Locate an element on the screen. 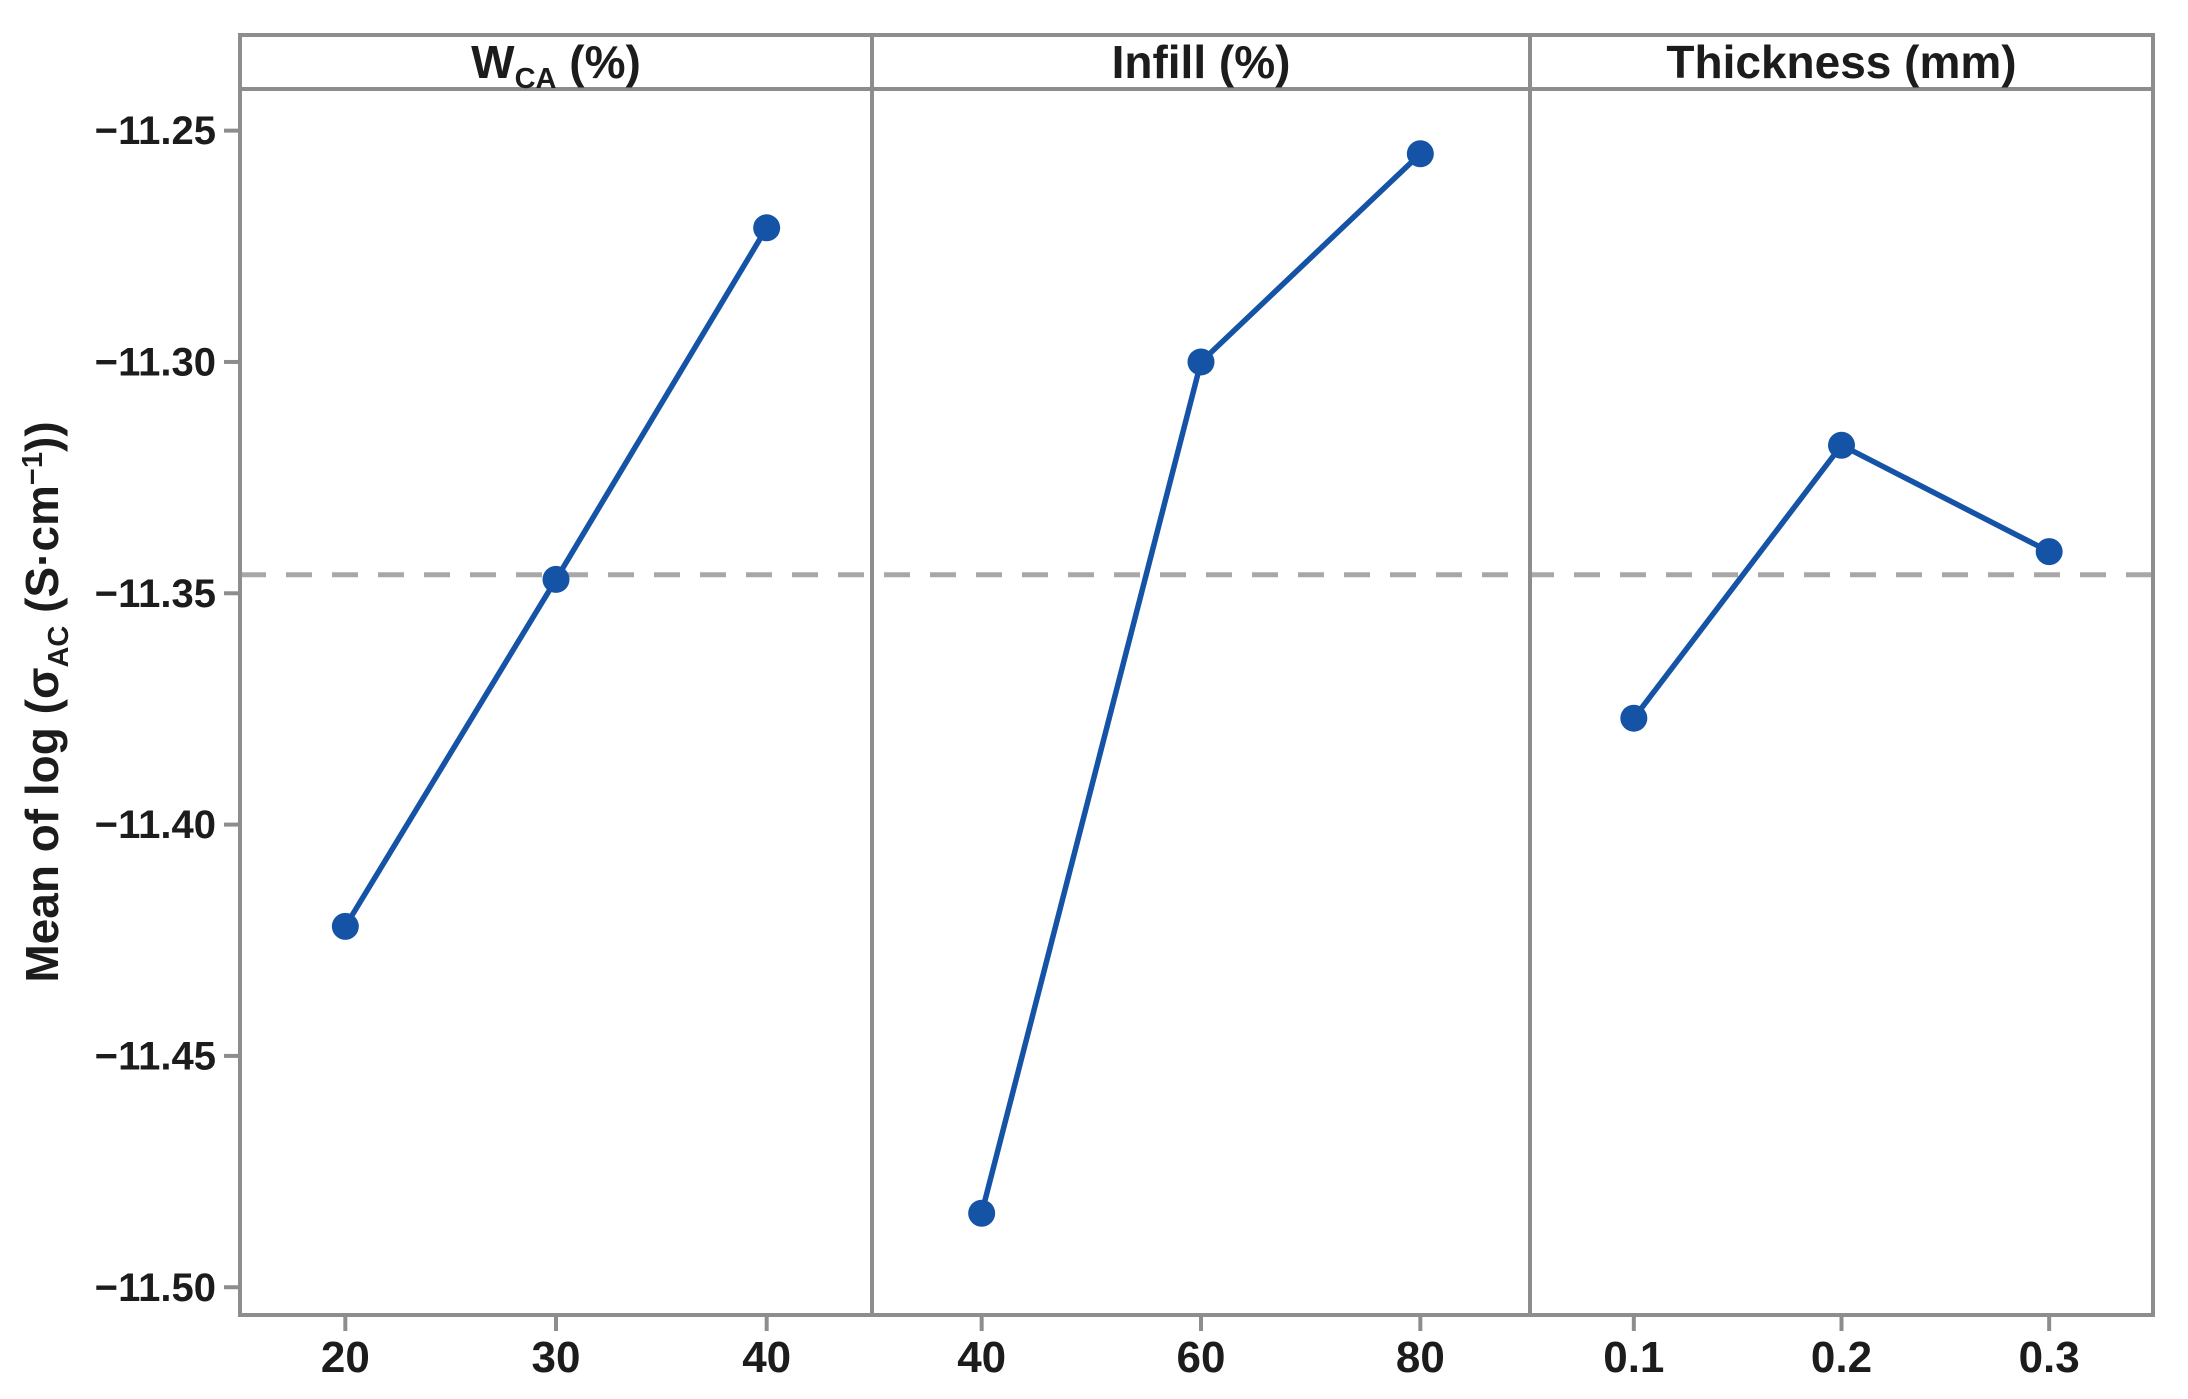 Image resolution: width=2188 pixels, height=1399 pixels. y-tick-label: −11.35 is located at coordinates (155, 594).